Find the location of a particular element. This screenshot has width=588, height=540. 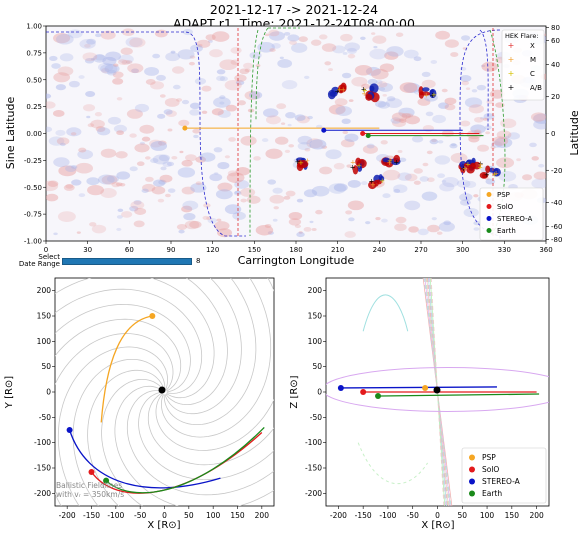

y-tick-label: 0.25 is located at coordinates (34, 107).